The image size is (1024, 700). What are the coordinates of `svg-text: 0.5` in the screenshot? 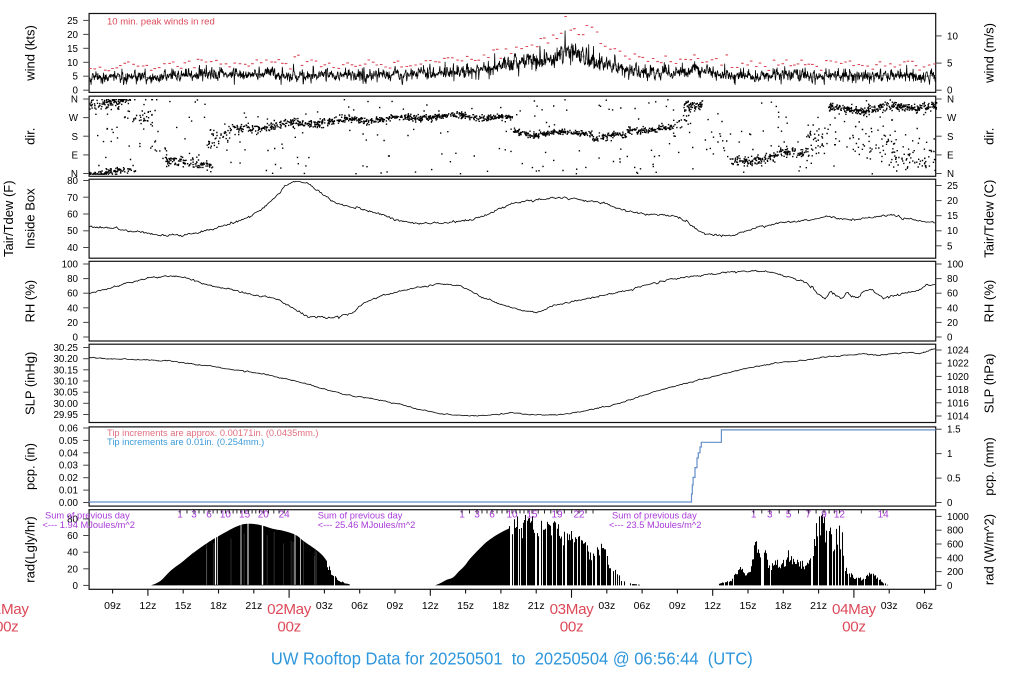 It's located at (954, 479).